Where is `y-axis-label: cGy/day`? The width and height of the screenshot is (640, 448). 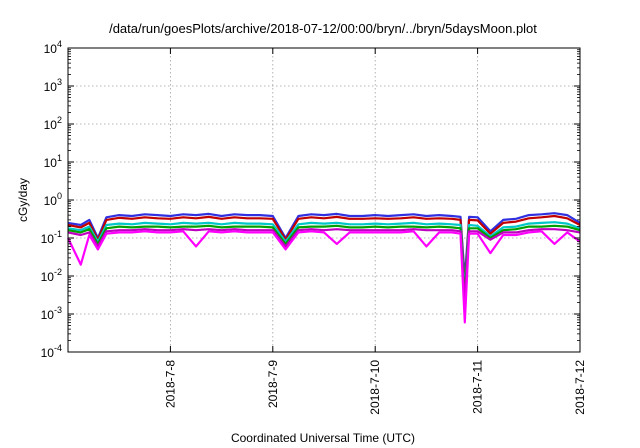 y-axis-label: cGy/day is located at coordinates (23, 200).